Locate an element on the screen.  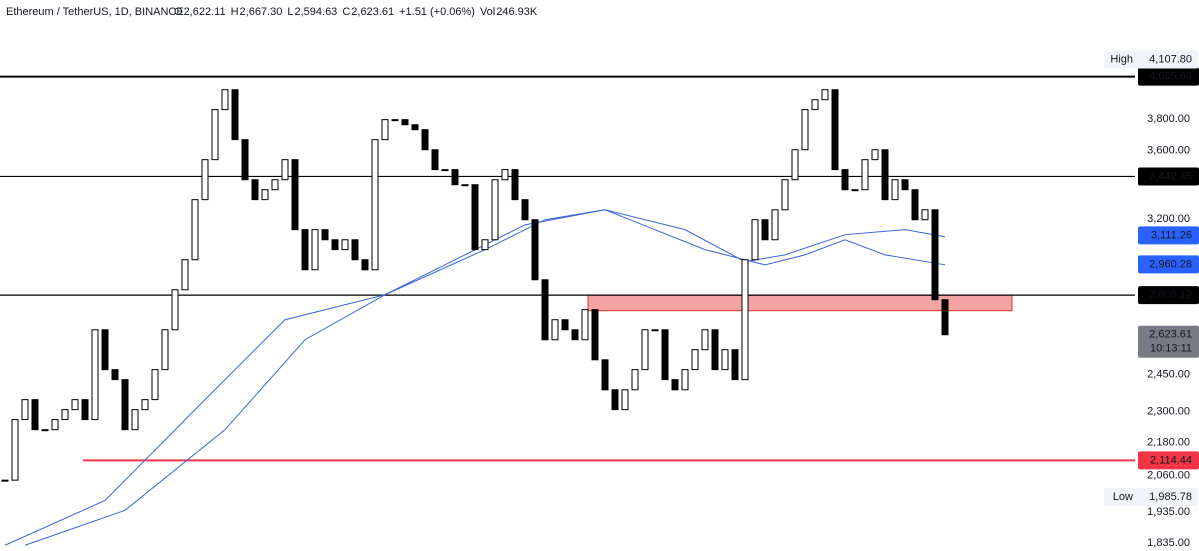
high-name: High is located at coordinates (1121, 59).